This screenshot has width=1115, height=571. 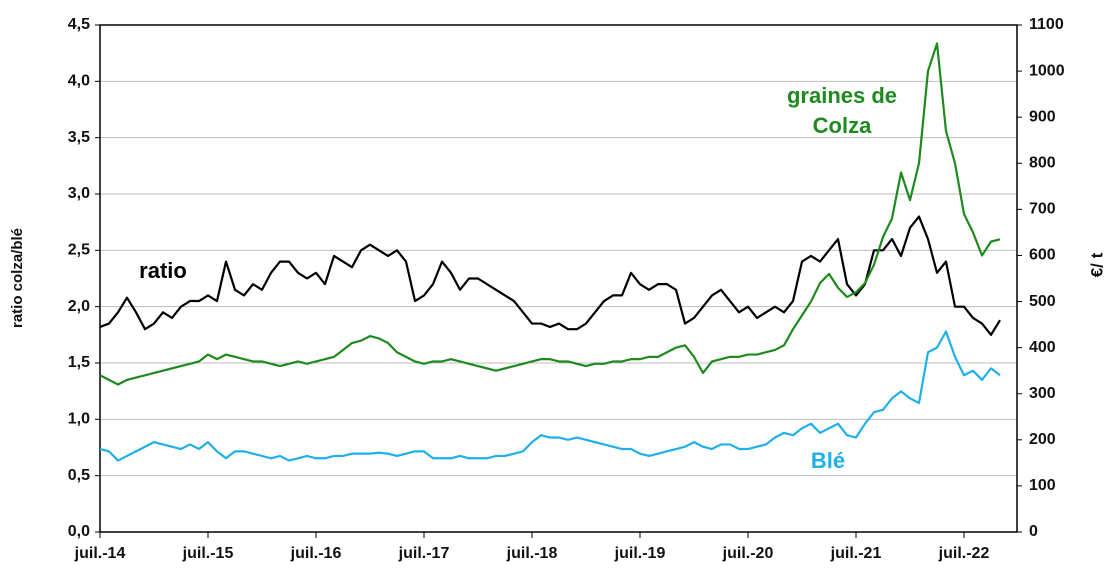 I want to click on x-tick-label: juil.-14, so click(x=100, y=553).